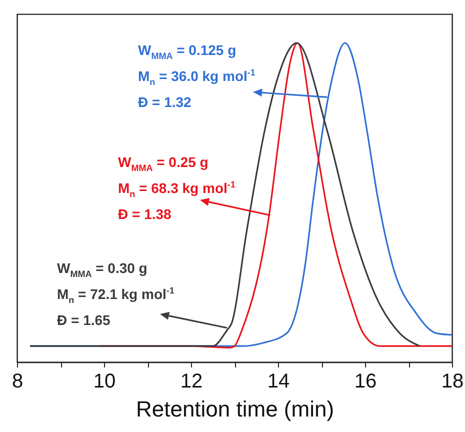  I want to click on annotation: W$_{MMA}$ = 0.30 g, so click(102, 269).